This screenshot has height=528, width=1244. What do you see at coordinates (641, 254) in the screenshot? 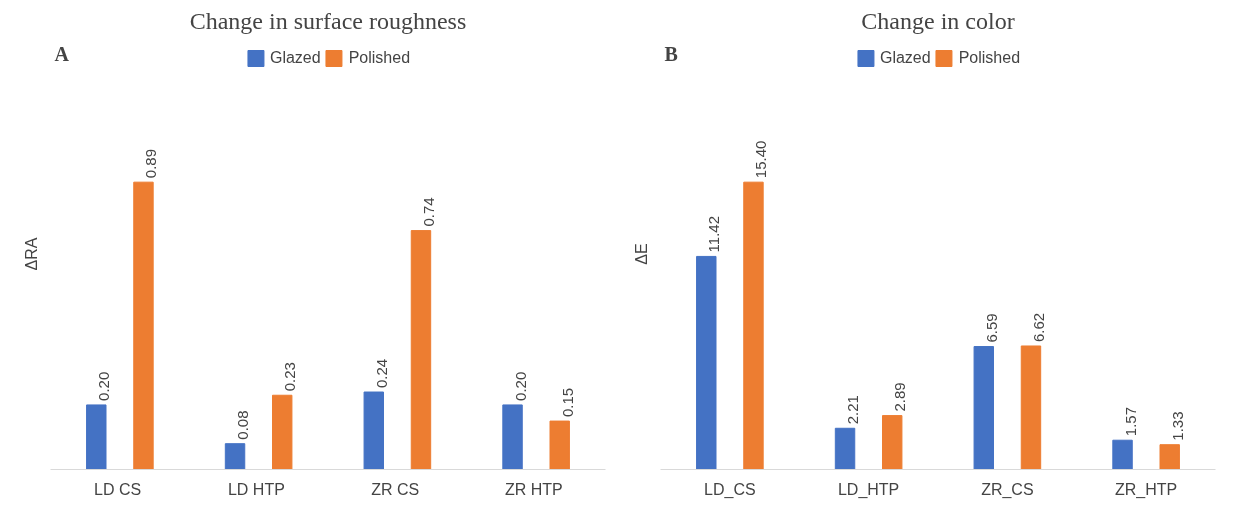
I see `y-axis-title: ΔE` at bounding box center [641, 254].